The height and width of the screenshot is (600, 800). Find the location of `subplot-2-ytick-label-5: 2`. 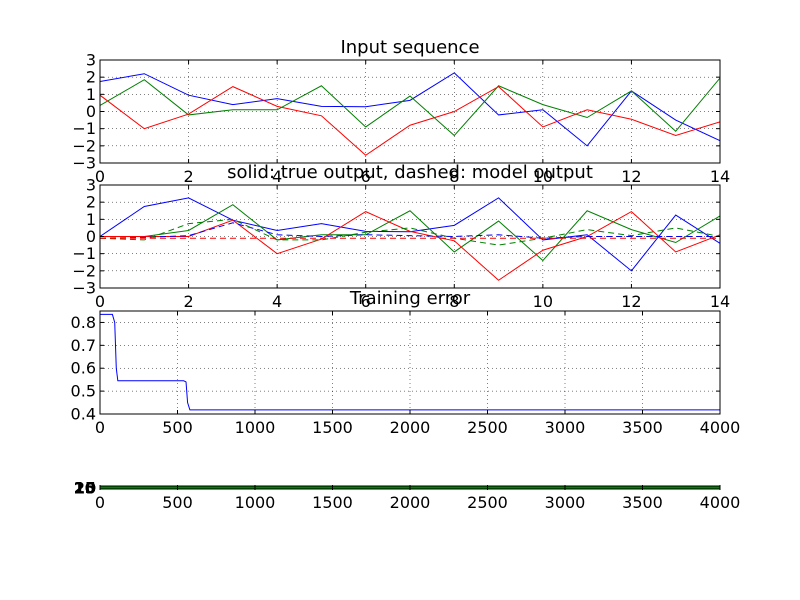

subplot-2-ytick-label-5: 2 is located at coordinates (91, 202).